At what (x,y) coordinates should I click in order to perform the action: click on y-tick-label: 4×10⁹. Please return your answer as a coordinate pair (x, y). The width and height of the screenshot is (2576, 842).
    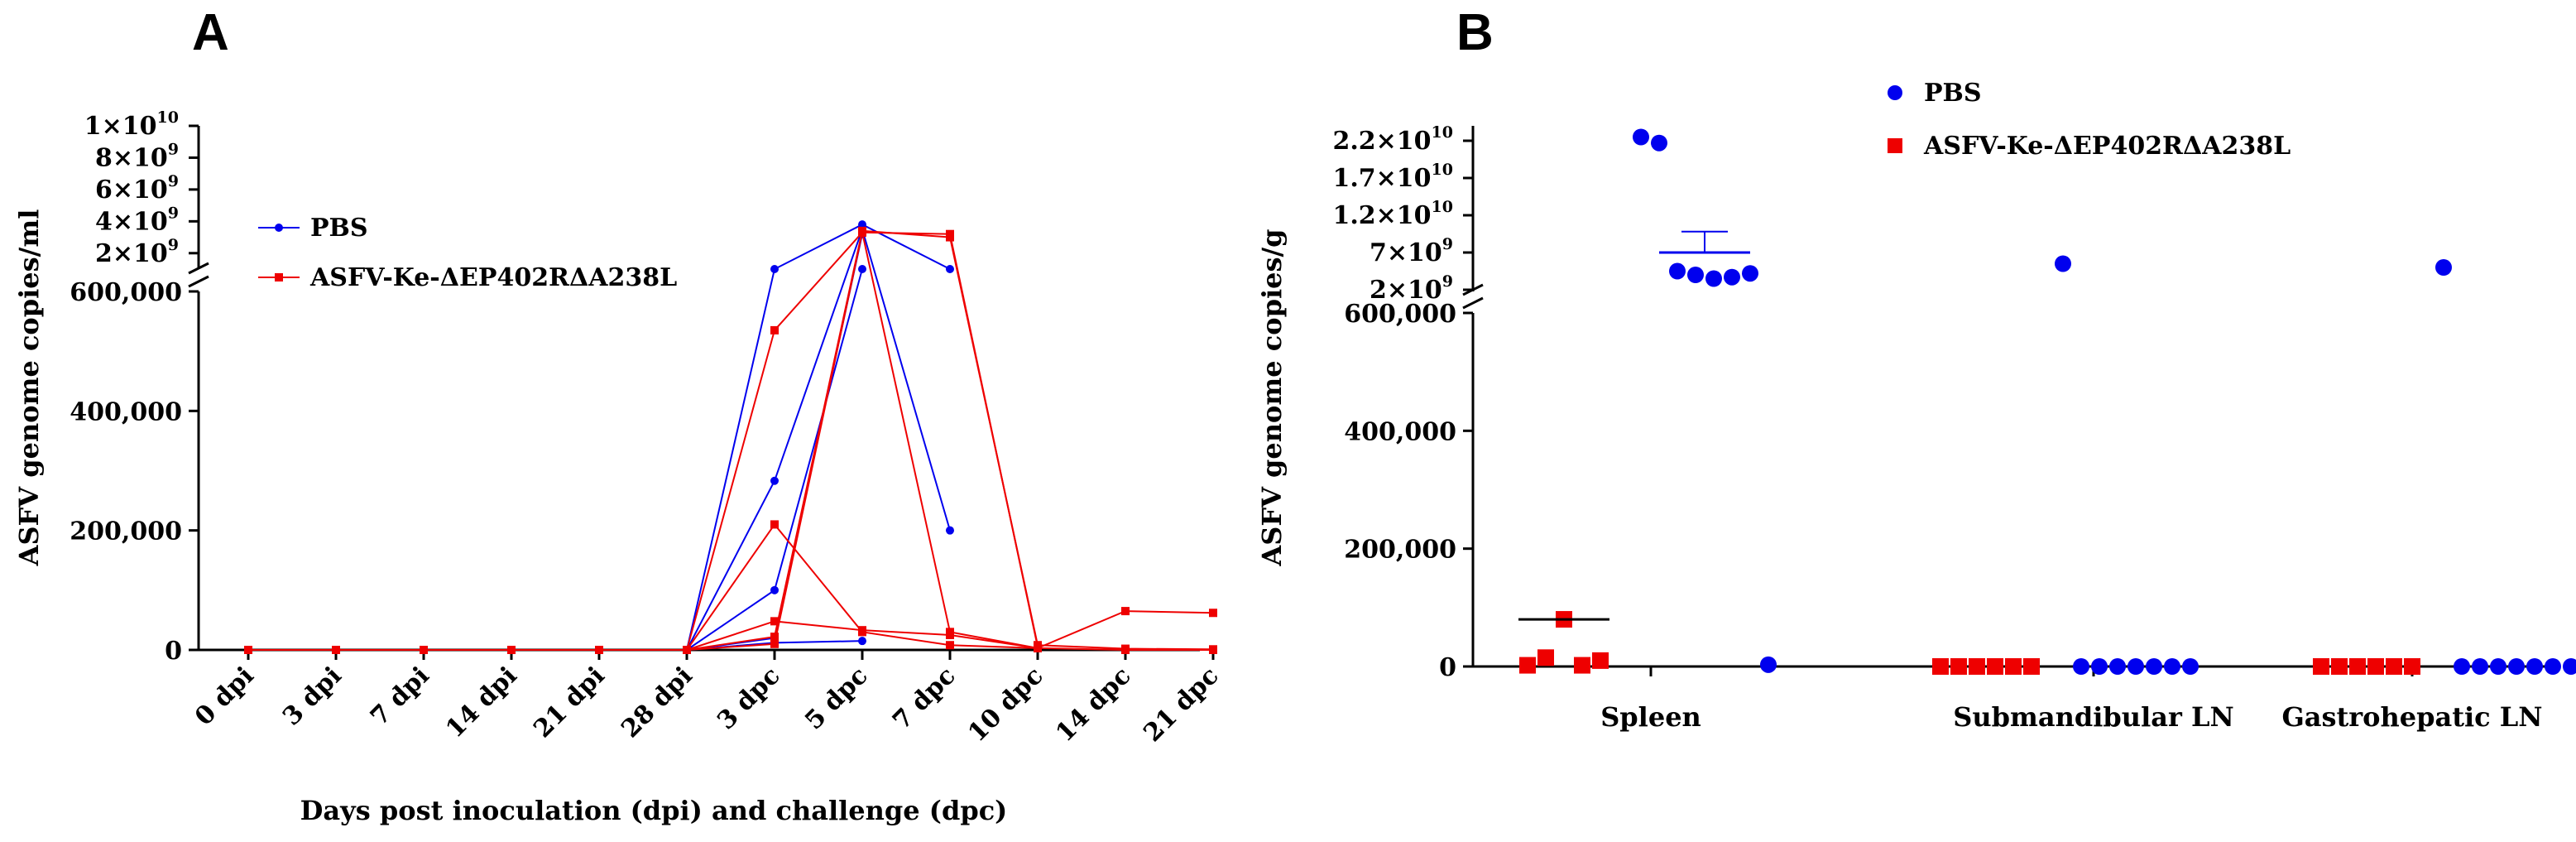
    Looking at the image, I should click on (137, 220).